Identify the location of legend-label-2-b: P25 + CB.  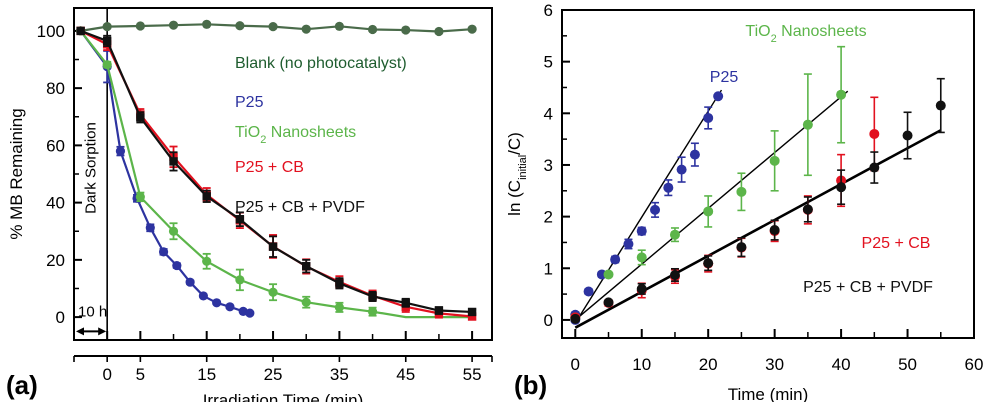
(896, 243).